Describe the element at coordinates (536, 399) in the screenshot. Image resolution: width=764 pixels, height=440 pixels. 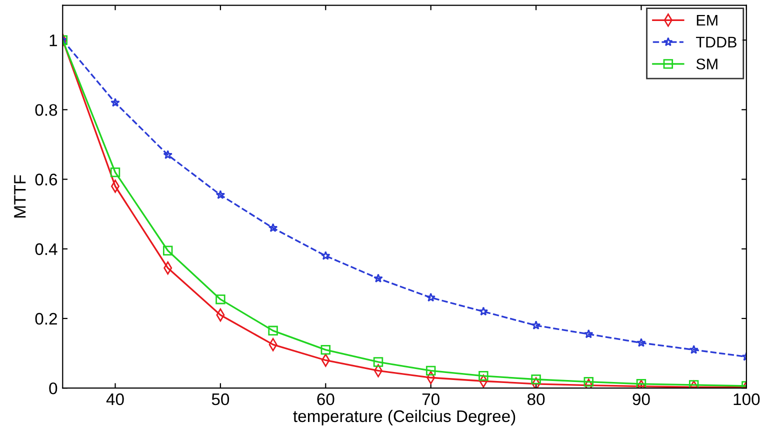
I see `x-tick-label: 80` at that location.